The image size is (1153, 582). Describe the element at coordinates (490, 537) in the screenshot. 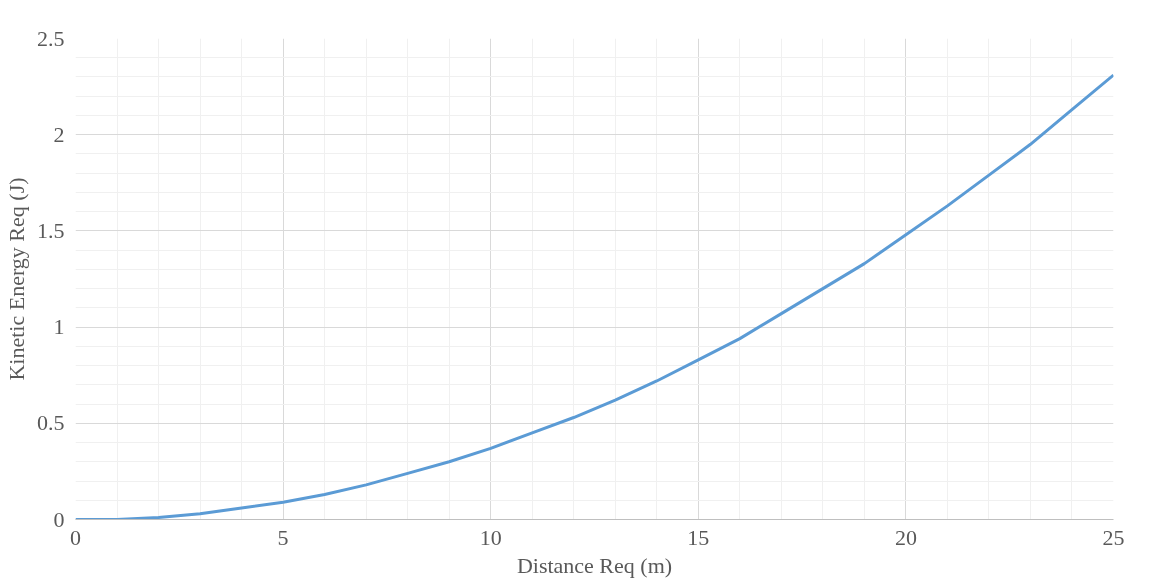

I see `x-tick-label: 10` at that location.